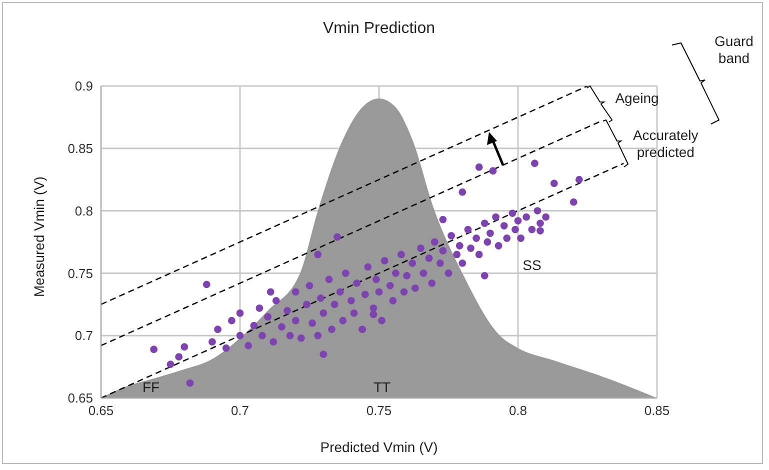  Describe the element at coordinates (637, 98) in the screenshot. I see `annotation: Ageing` at that location.